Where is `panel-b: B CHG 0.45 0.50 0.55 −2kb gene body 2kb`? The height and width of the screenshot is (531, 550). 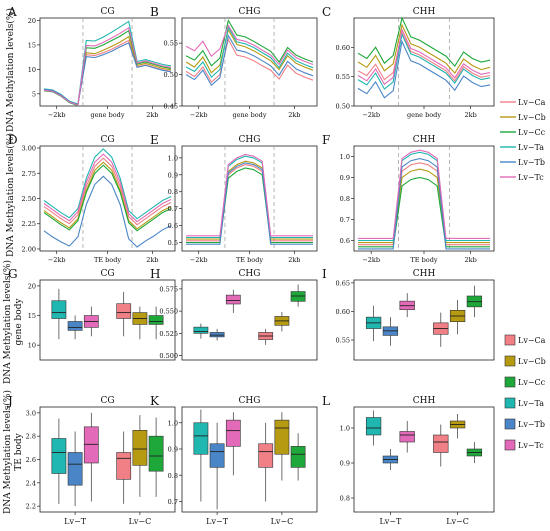 panel-b: B CHG 0.45 0.50 0.55 −2kb gene body 2kb is located at coordinates (234, 62).